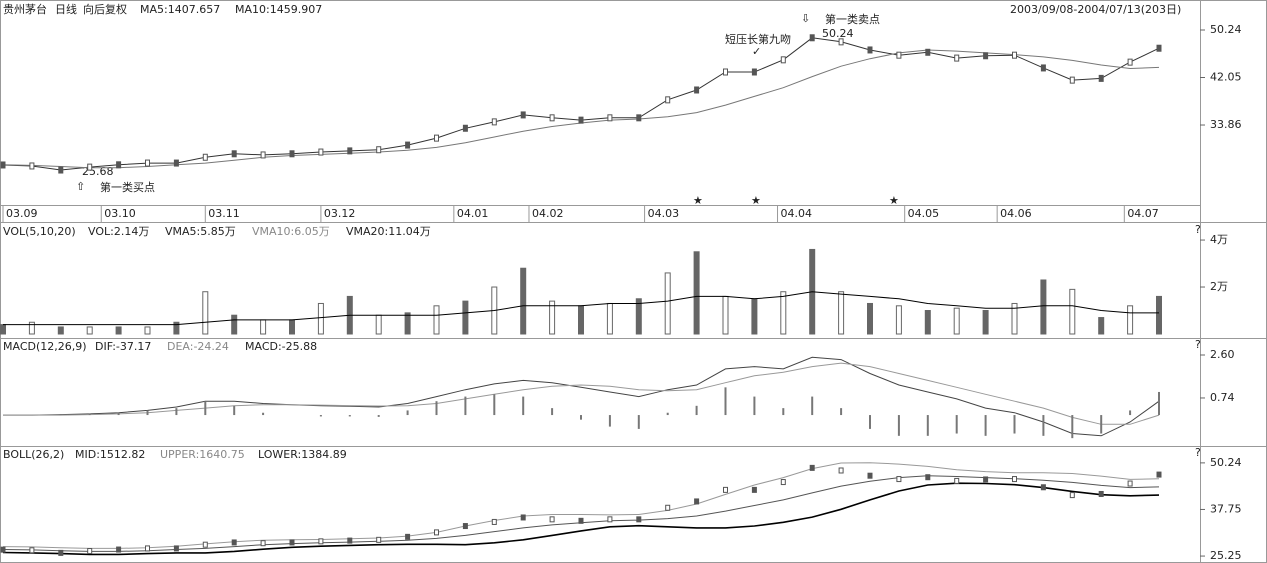 Image resolution: width=1267 pixels, height=563 pixels. I want to click on y-tick-label: 33.86, so click(1226, 124).